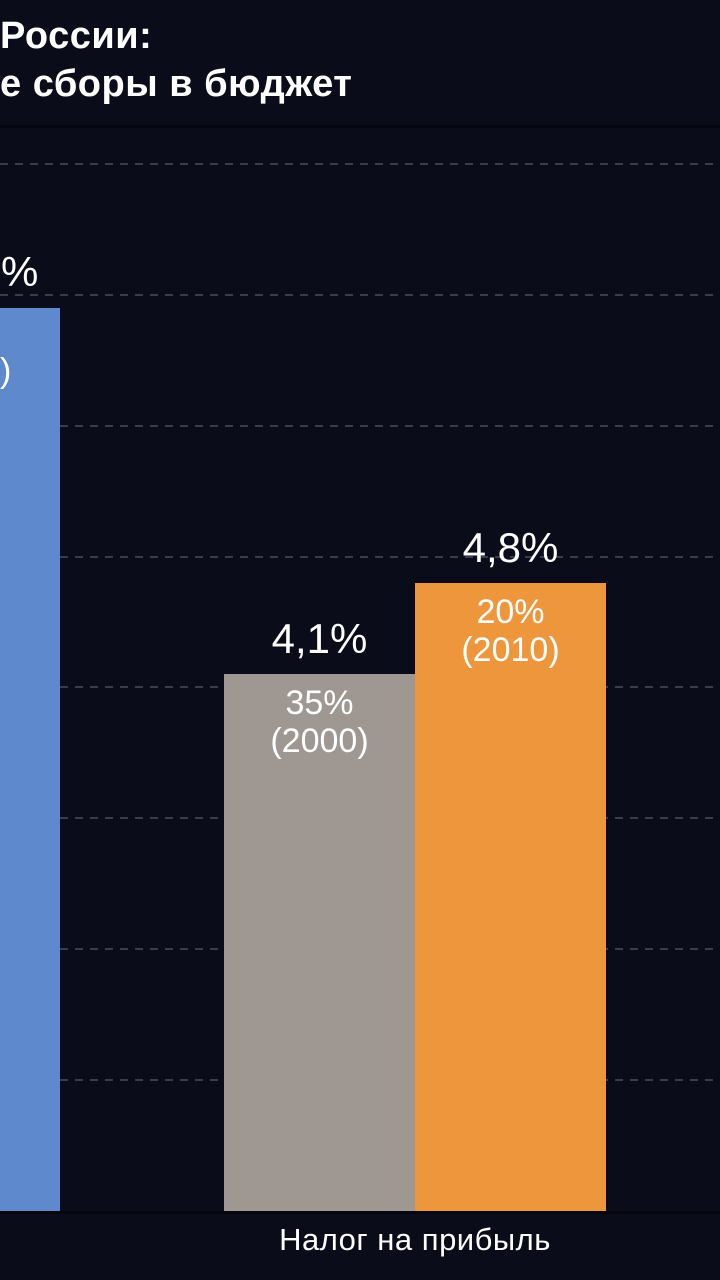 Image resolution: width=720 pixels, height=1280 pixels. I want to click on chart-title-line1: России:, so click(76, 36).